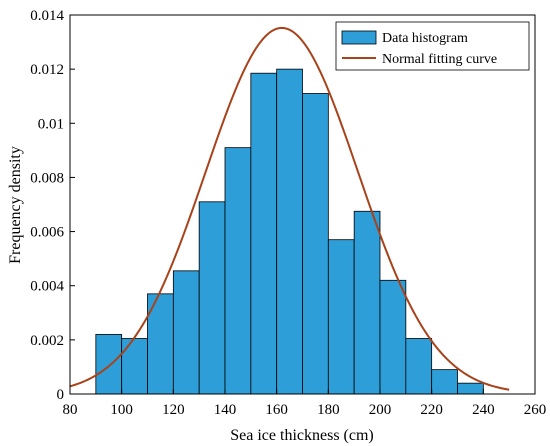  What do you see at coordinates (47, 70) in the screenshot?
I see `y-tick-label: 0.012` at bounding box center [47, 70].